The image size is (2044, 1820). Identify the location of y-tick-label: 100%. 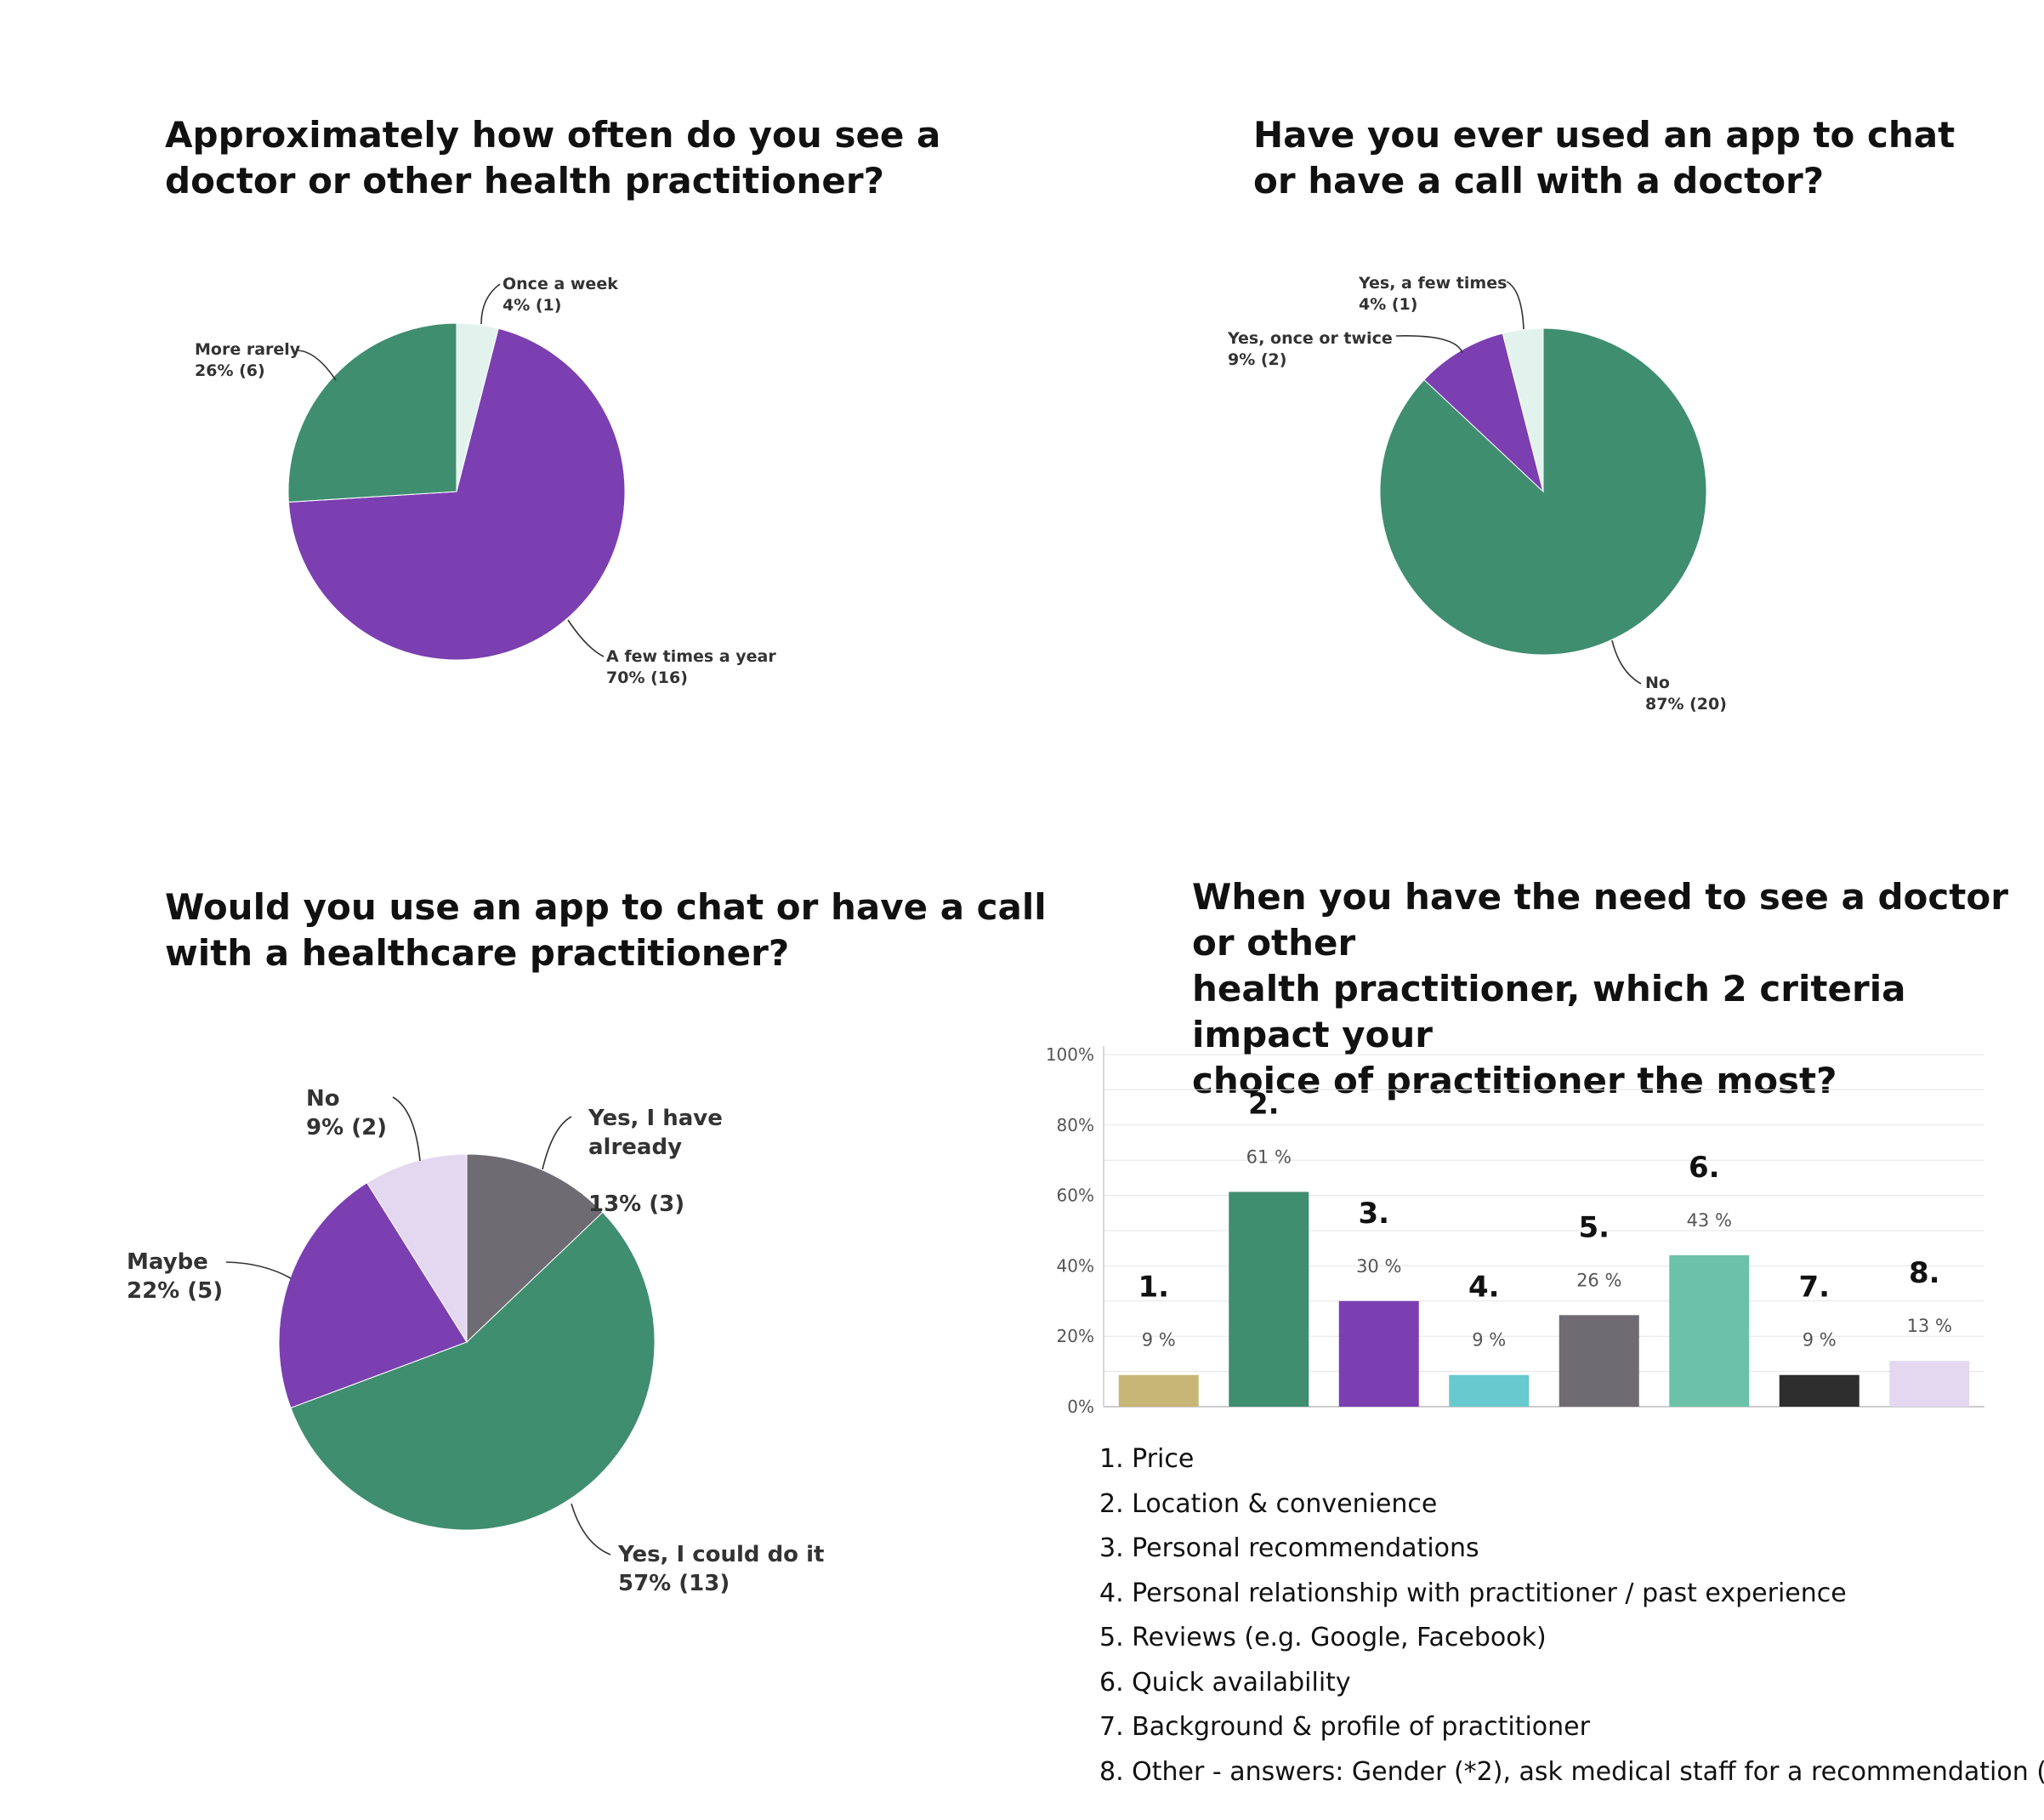
(1070, 1054).